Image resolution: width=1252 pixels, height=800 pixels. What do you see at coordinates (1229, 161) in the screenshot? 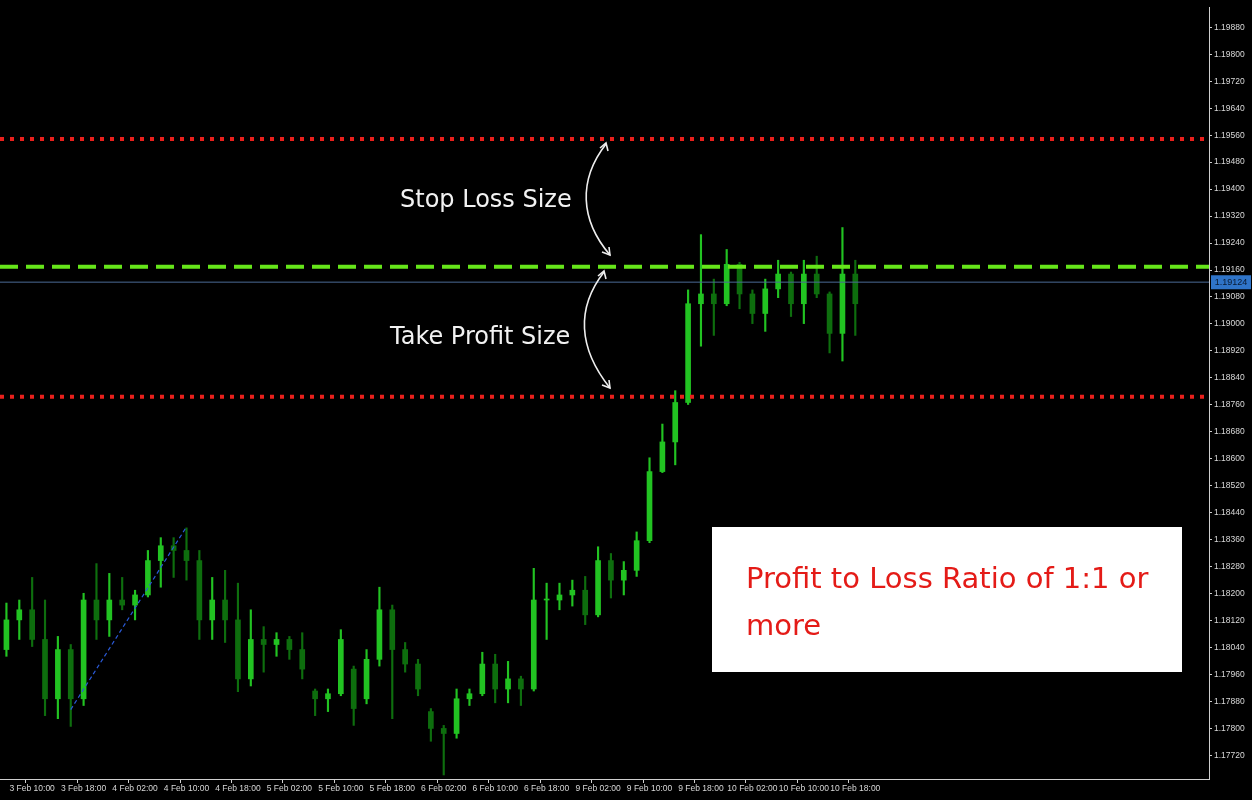
I see `y-tick-label: 1.19480` at bounding box center [1229, 161].